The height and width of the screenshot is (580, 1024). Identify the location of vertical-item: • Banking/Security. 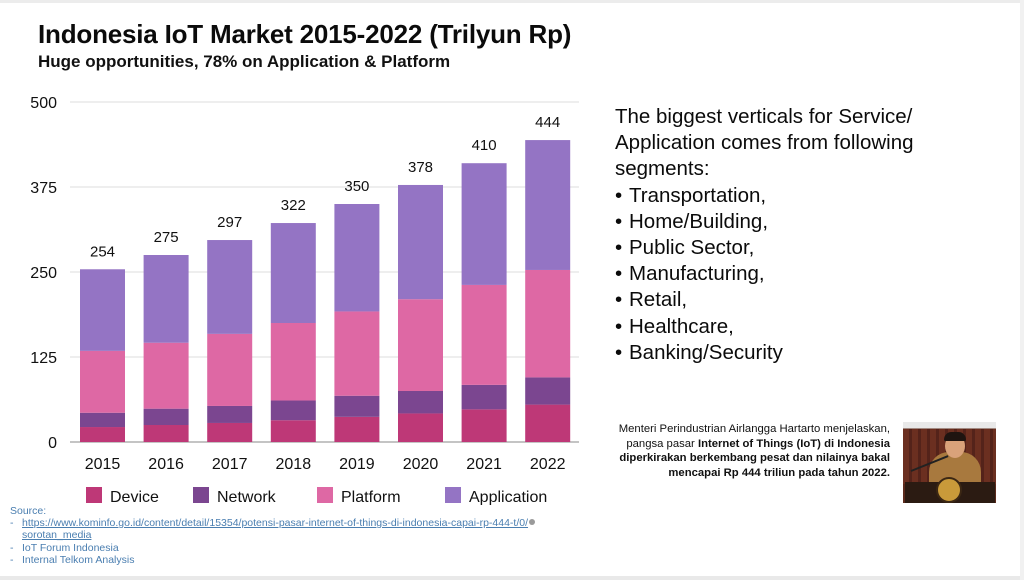
(805, 353).